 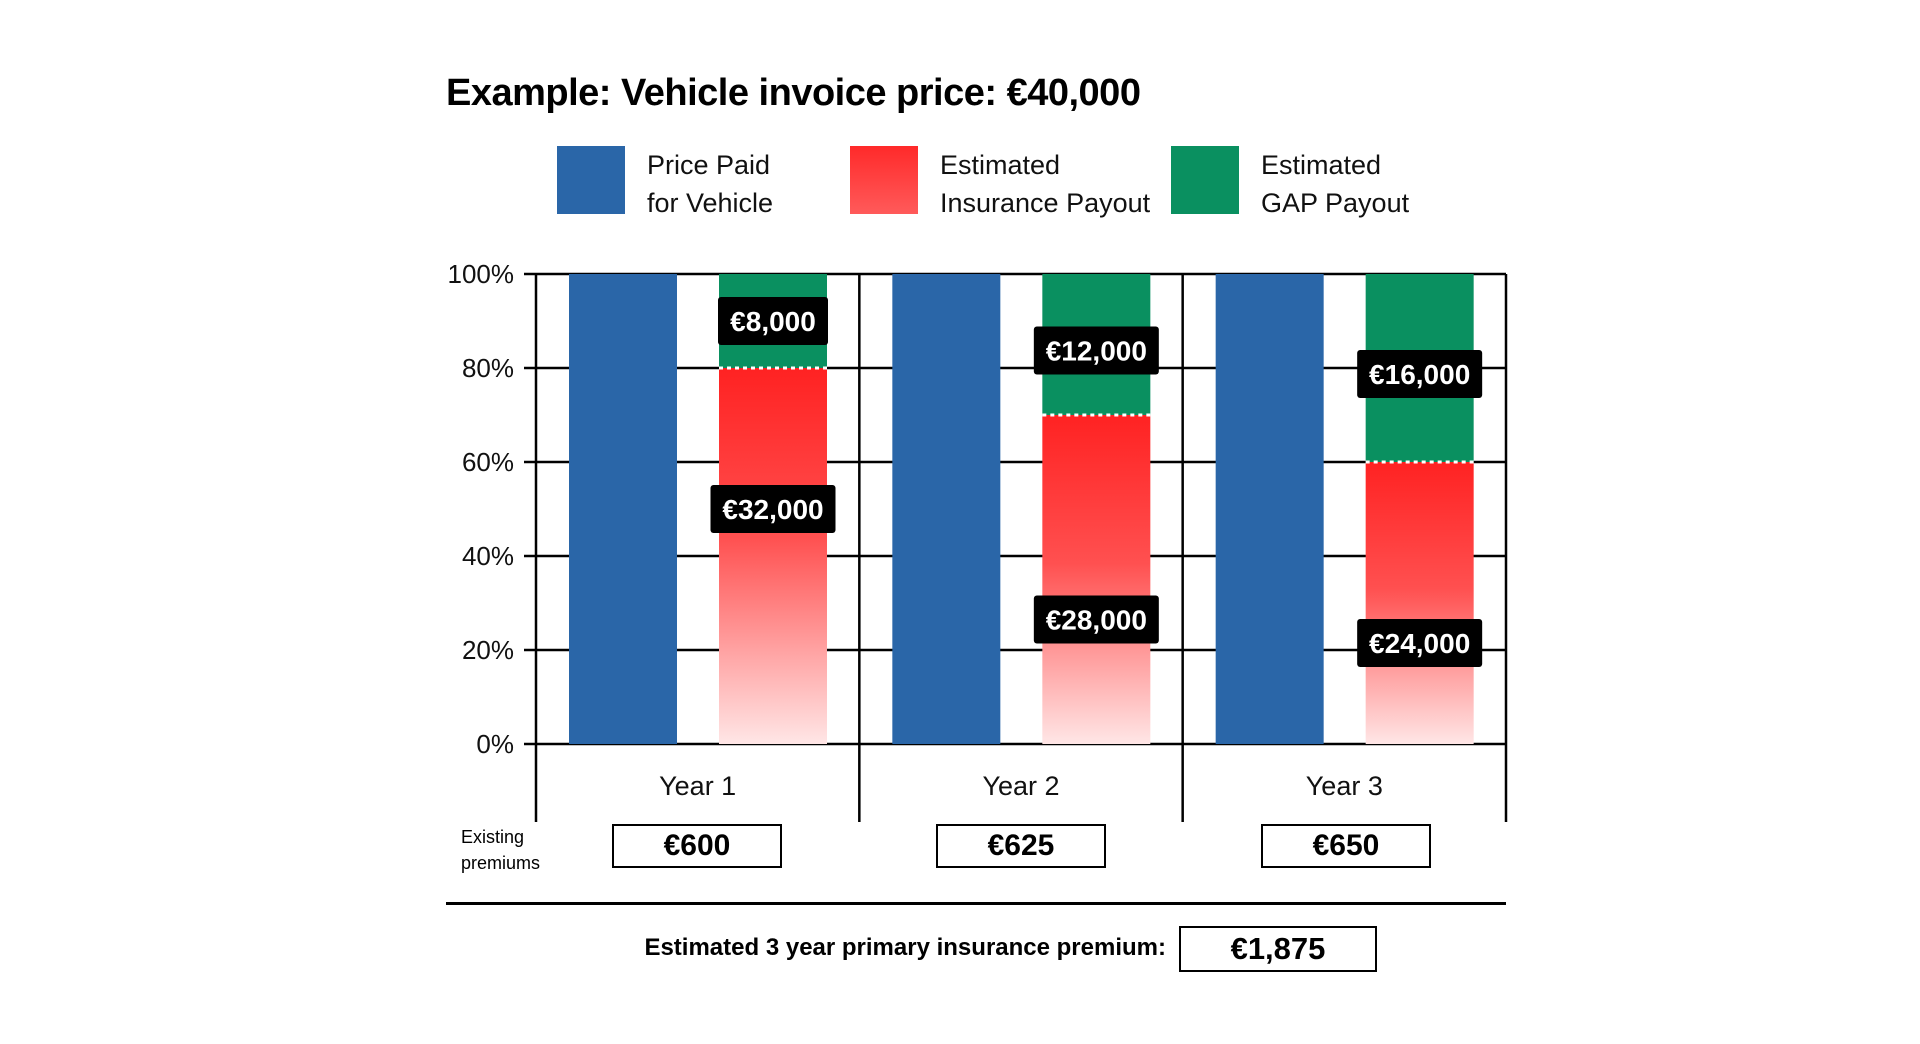 What do you see at coordinates (591, 180) in the screenshot?
I see `legend-swatch-price-paid` at bounding box center [591, 180].